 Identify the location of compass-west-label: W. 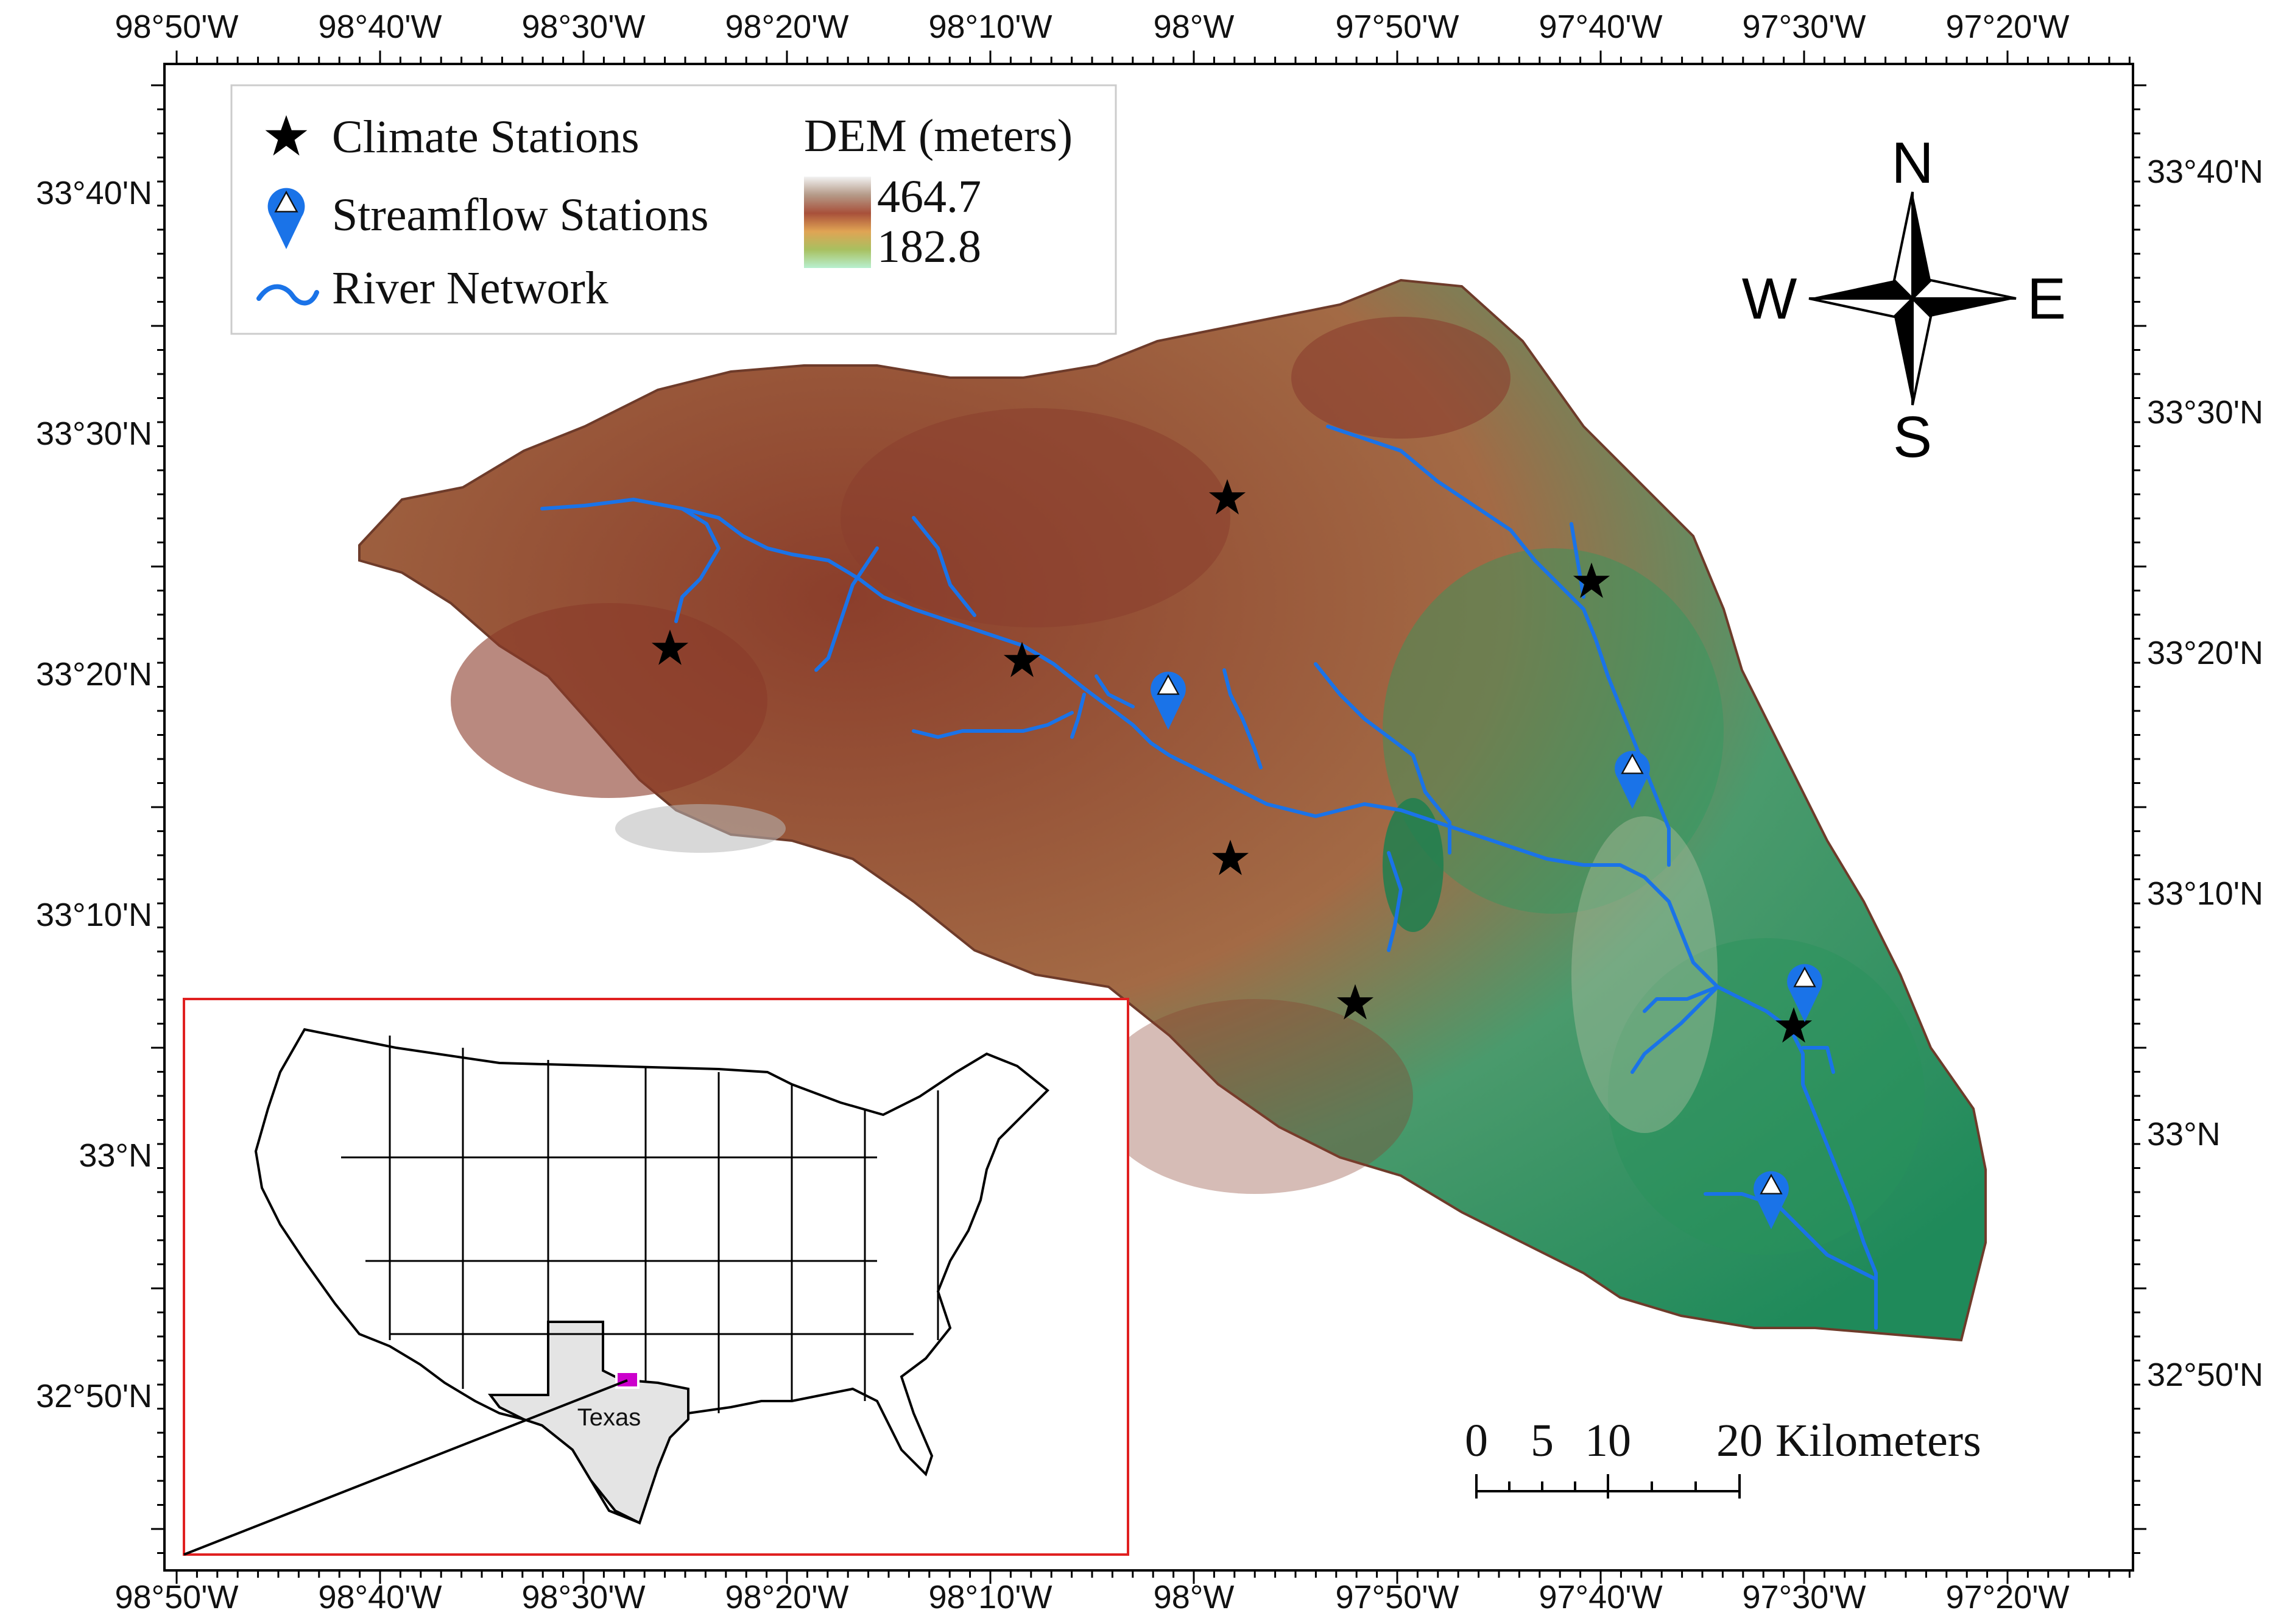
(1769, 298).